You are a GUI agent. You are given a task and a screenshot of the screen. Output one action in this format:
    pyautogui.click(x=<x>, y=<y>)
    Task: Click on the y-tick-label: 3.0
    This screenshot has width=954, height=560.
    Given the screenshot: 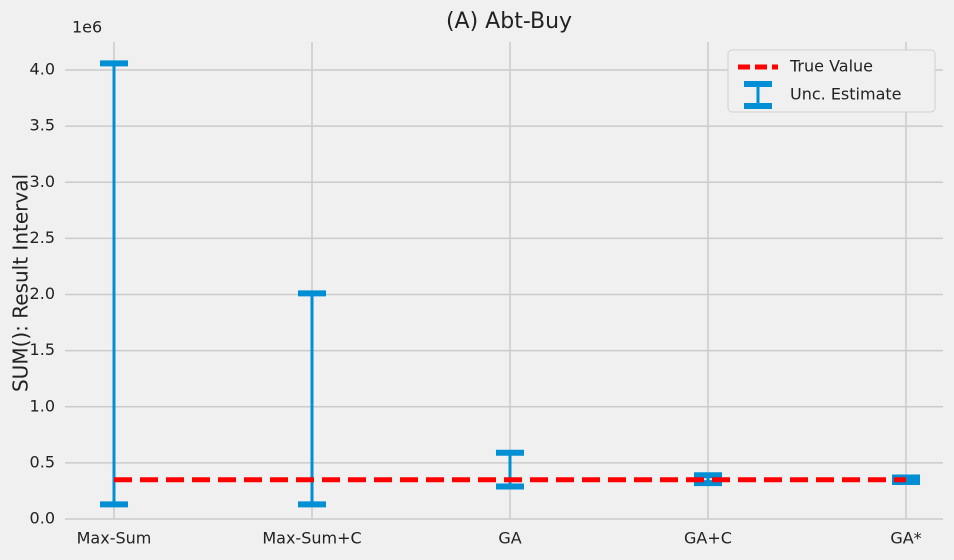 What is the action you would take?
    pyautogui.click(x=42, y=181)
    